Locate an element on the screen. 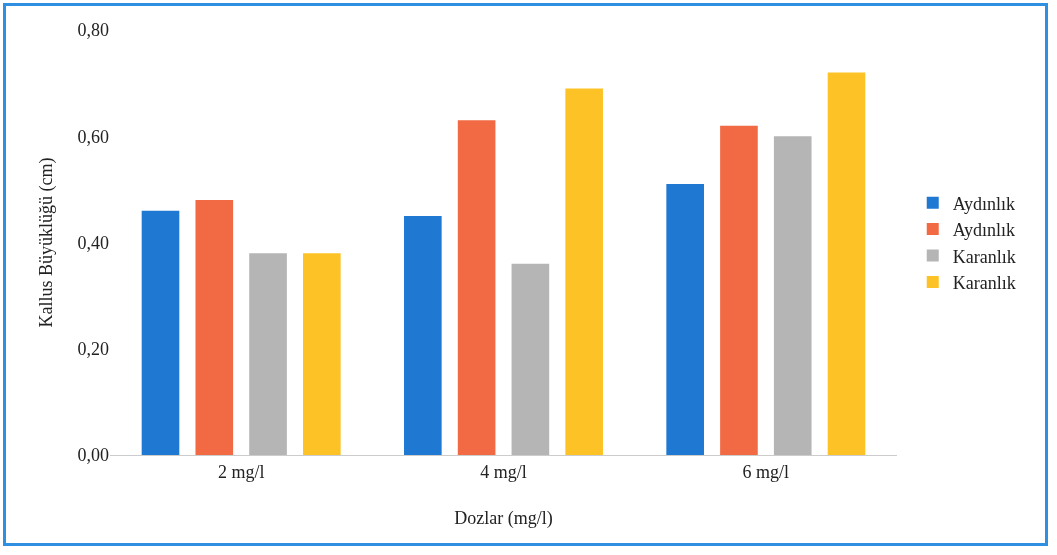 The image size is (1057, 555). y-tick-label: 0,60 is located at coordinates (93, 136).